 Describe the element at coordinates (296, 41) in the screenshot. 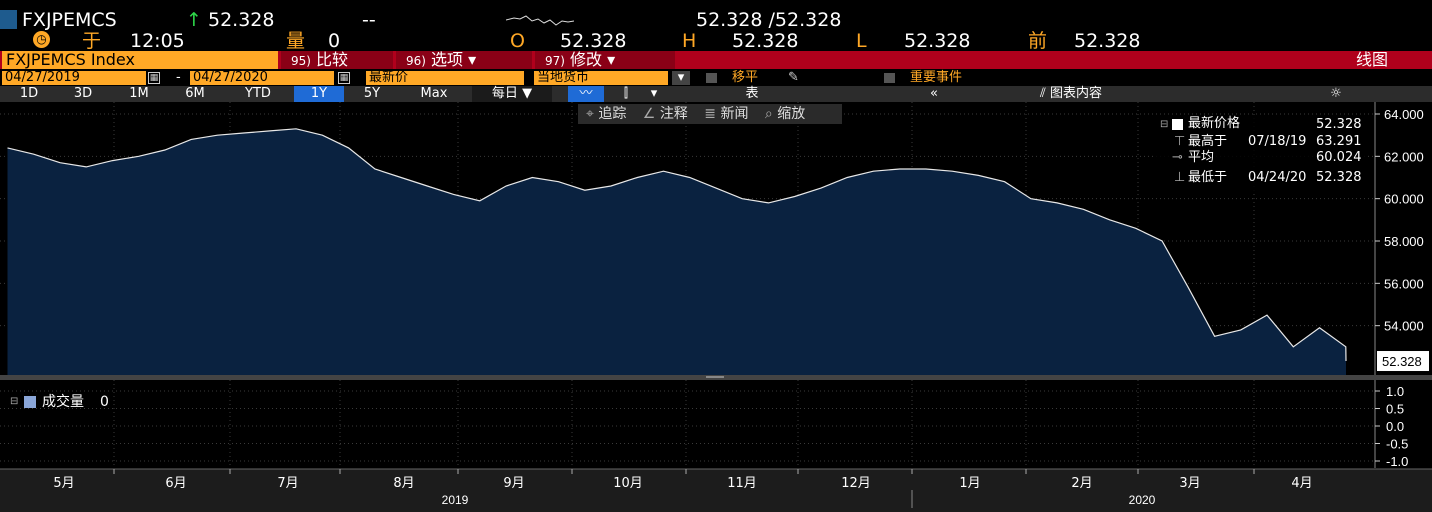

I see `volume-label: 量` at that location.